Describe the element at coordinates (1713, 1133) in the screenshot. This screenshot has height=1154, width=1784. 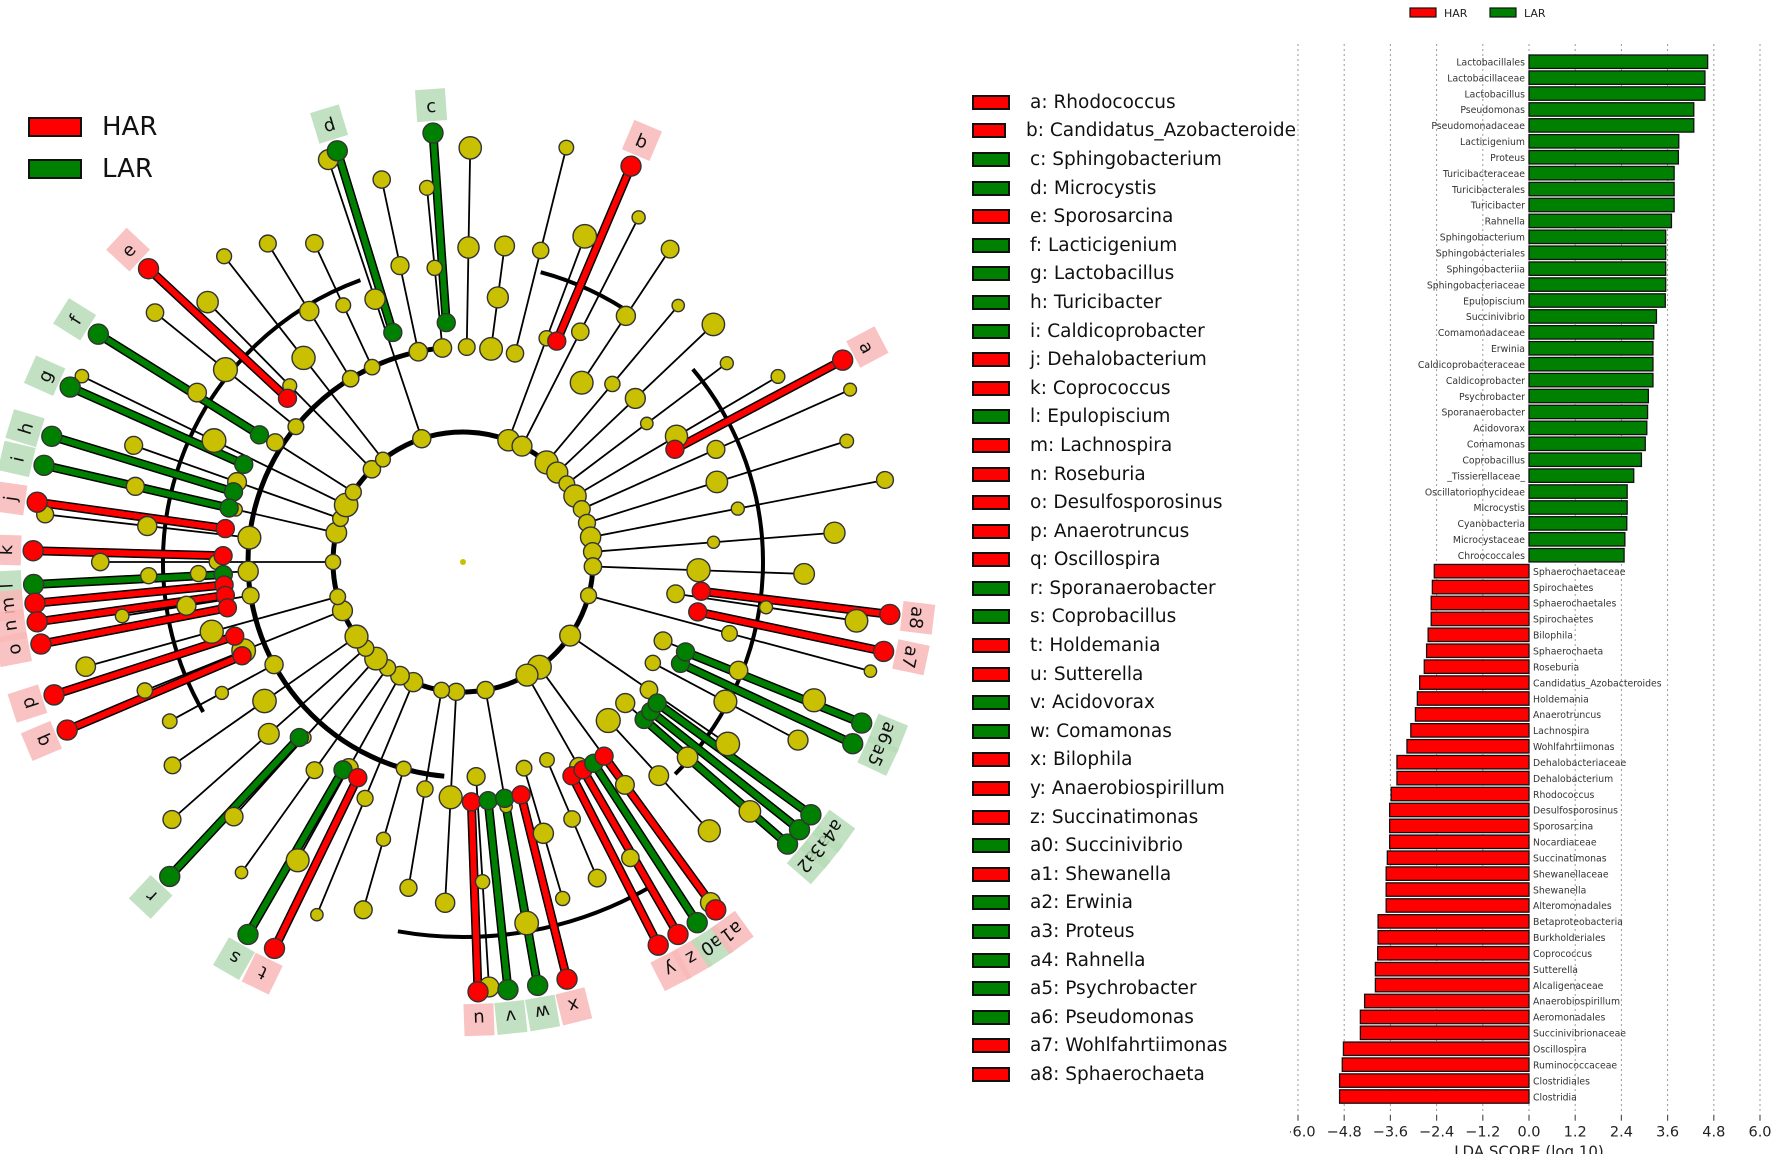
I see `x-tick-label: 4.8` at that location.